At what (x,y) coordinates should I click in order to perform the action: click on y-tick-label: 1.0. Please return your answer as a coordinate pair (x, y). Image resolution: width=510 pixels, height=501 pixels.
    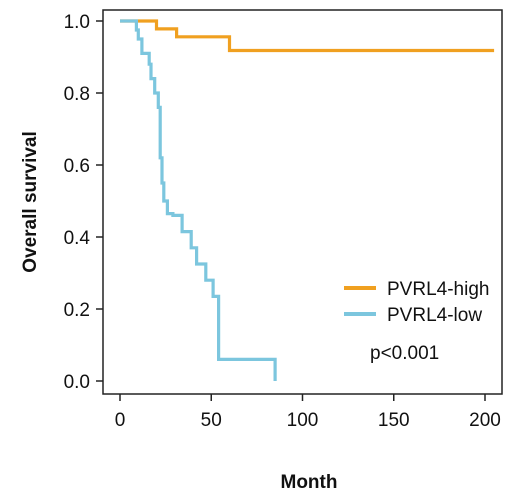
    Looking at the image, I should click on (77, 22).